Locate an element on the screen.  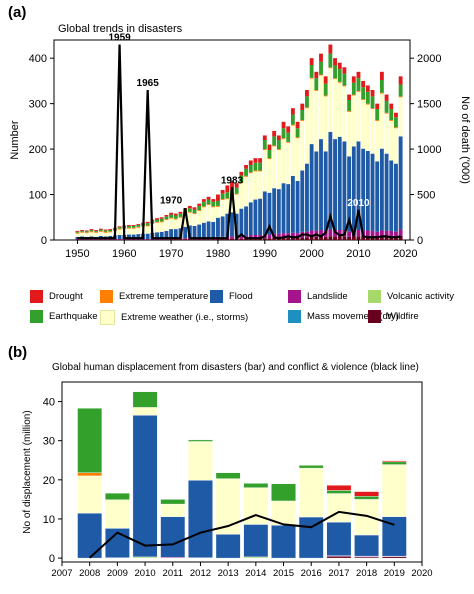
x-tick-label: 2017 is located at coordinates (338, 573).